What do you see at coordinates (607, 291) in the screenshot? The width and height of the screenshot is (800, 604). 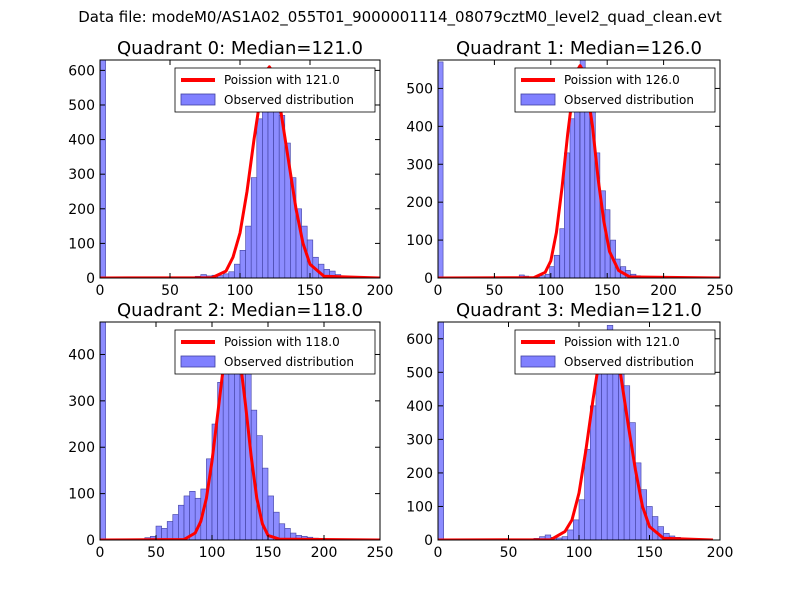 I see `quadrant-1-xtick-label: 150` at bounding box center [607, 291].